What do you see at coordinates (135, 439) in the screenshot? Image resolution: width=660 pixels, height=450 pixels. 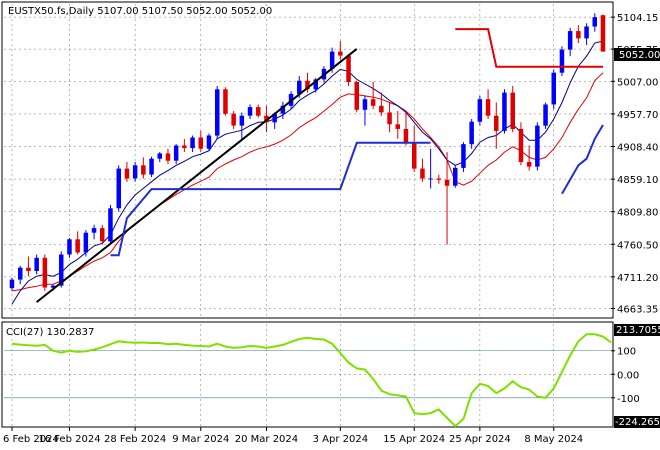 I see `x-tick-label: 28 Feb 2024` at bounding box center [135, 439].